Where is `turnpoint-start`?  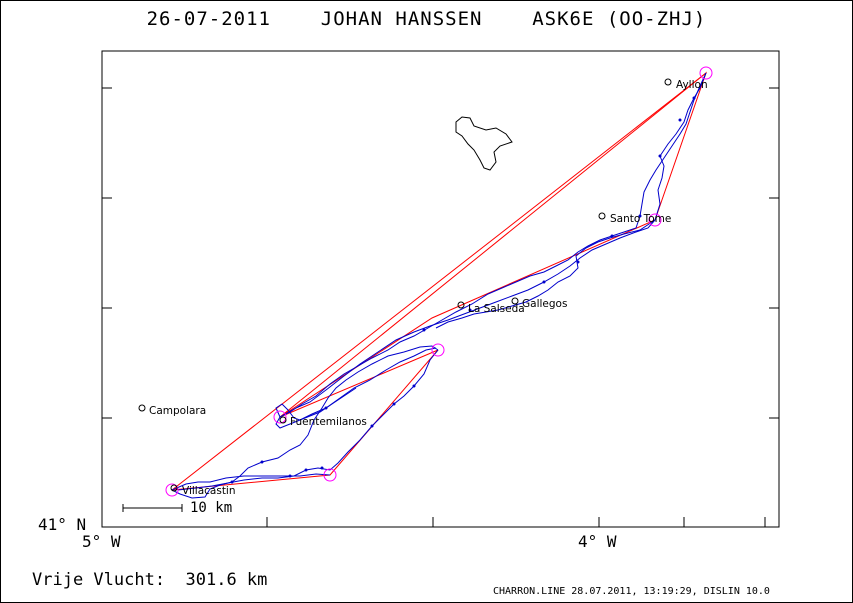
turnpoint-start is located at coordinates (172, 490).